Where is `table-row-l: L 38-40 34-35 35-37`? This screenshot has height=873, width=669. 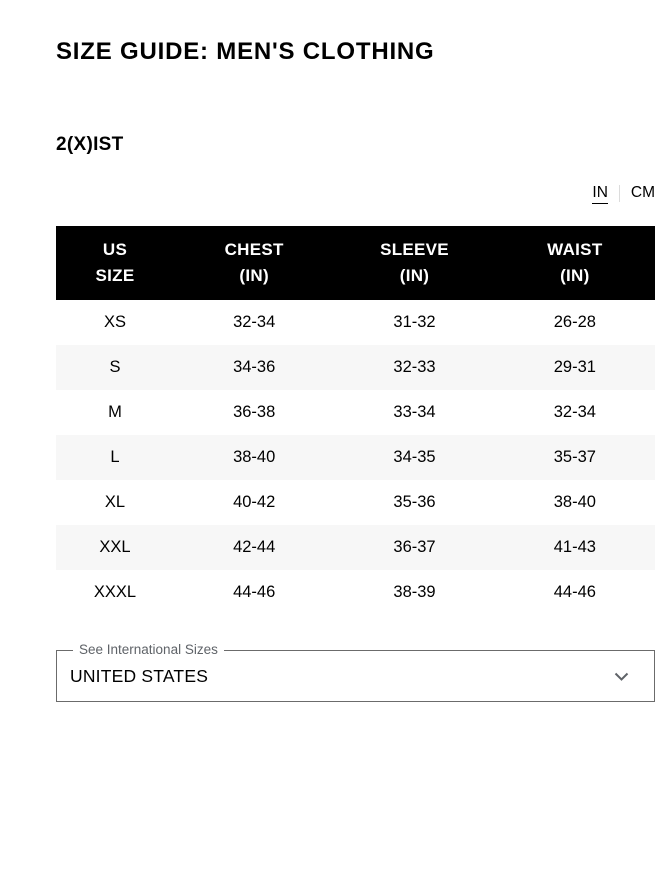
table-row-l: L 38-40 34-35 35-37 is located at coordinates (355, 457).